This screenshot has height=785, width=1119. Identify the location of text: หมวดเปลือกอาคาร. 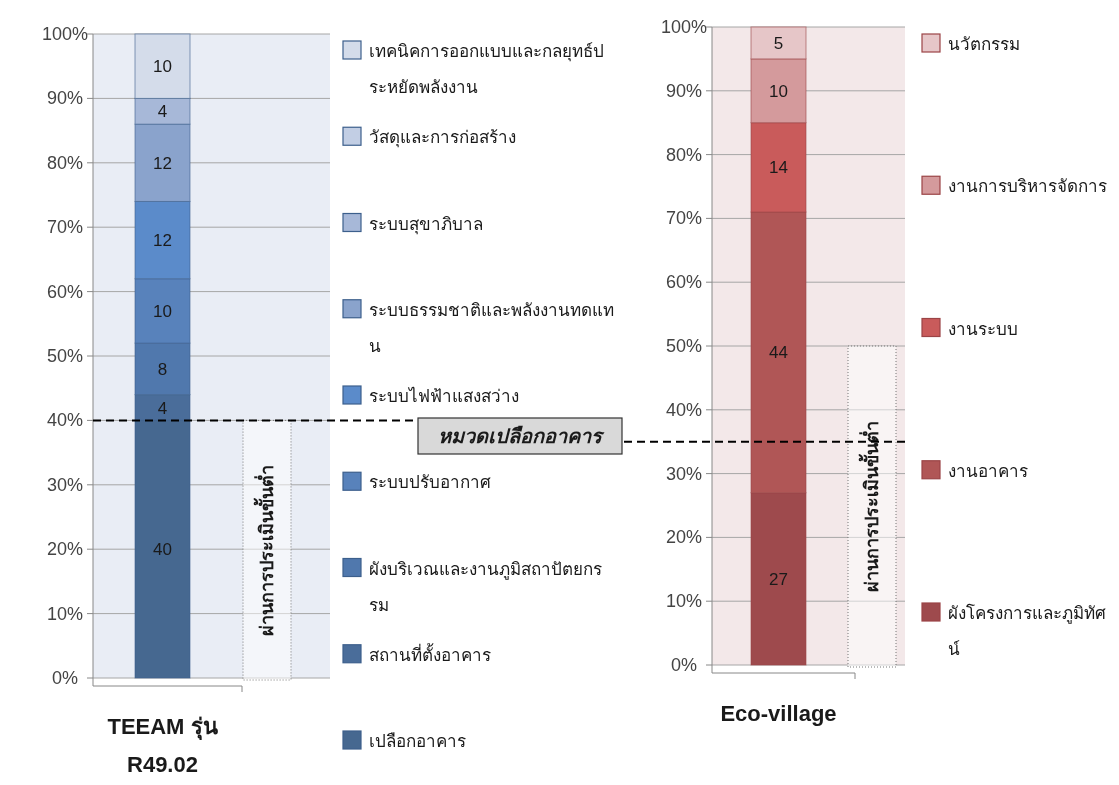
(521, 436).